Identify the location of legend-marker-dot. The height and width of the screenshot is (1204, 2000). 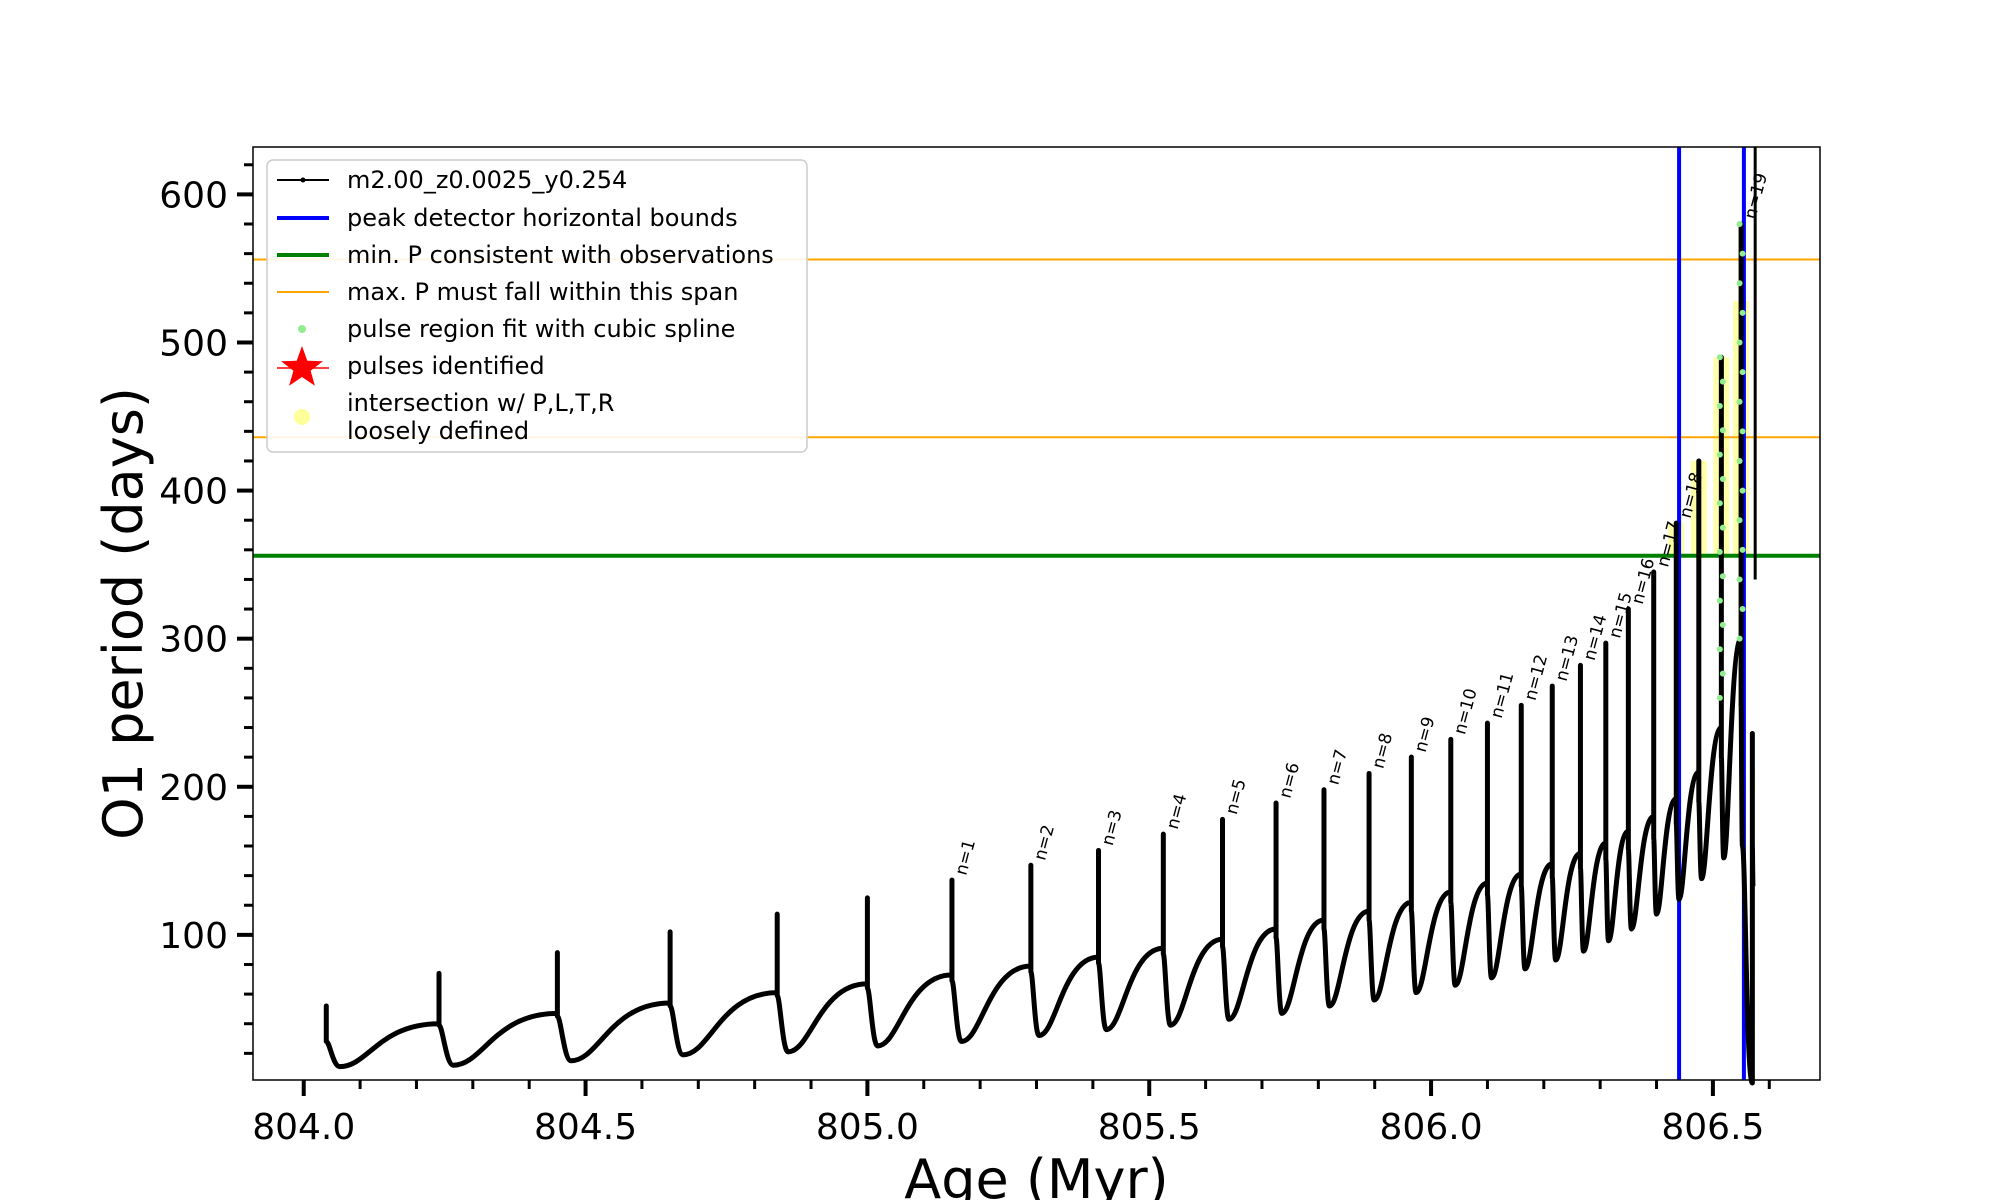
(303, 180).